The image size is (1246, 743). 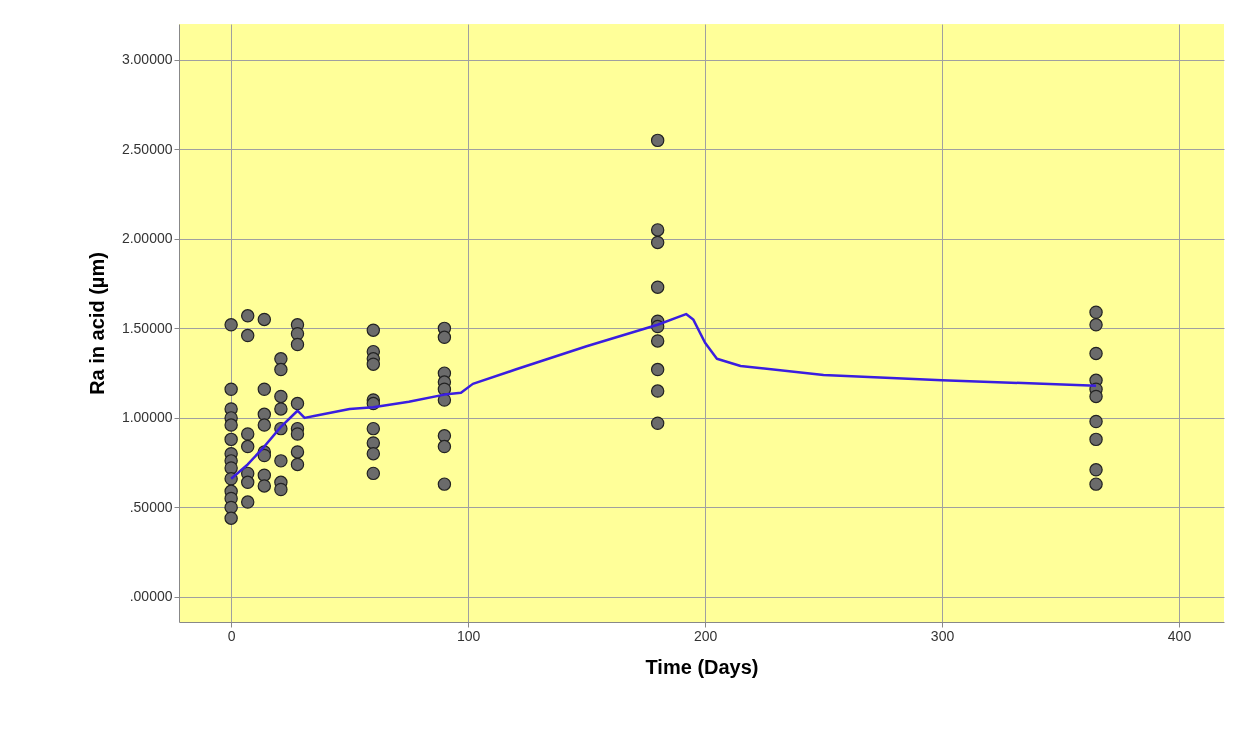 What do you see at coordinates (147, 148) in the screenshot?
I see `y-tick-label: 2.50000` at bounding box center [147, 148].